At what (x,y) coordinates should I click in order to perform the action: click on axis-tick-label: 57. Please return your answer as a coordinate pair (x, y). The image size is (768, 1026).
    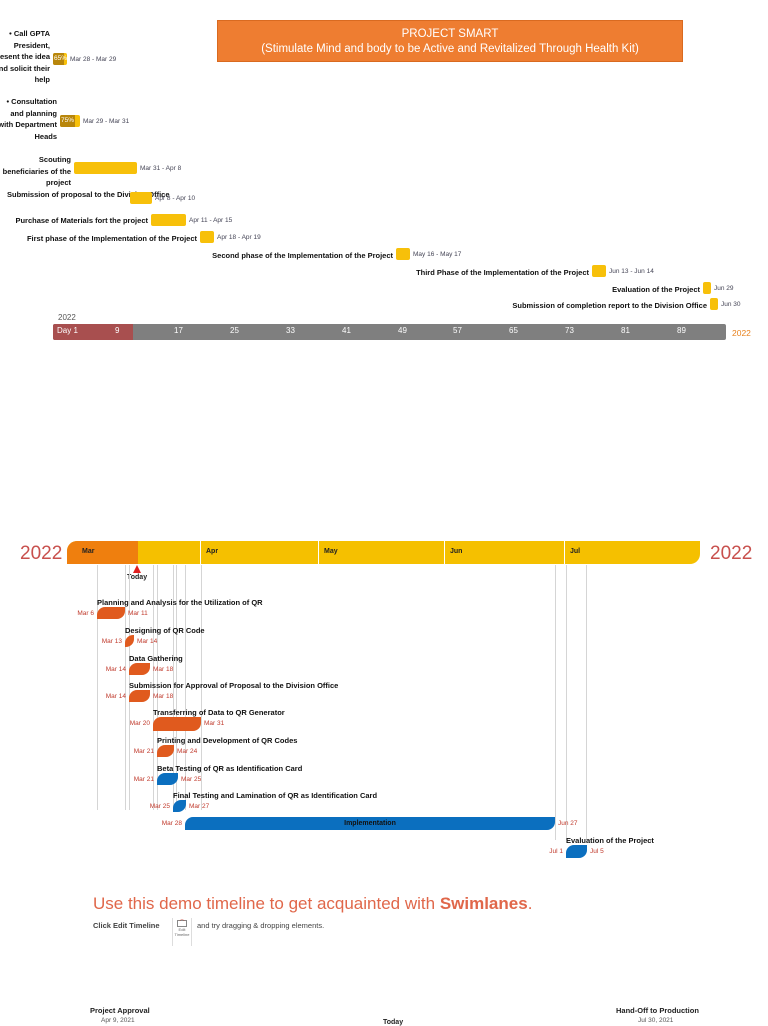
    Looking at the image, I should click on (457, 330).